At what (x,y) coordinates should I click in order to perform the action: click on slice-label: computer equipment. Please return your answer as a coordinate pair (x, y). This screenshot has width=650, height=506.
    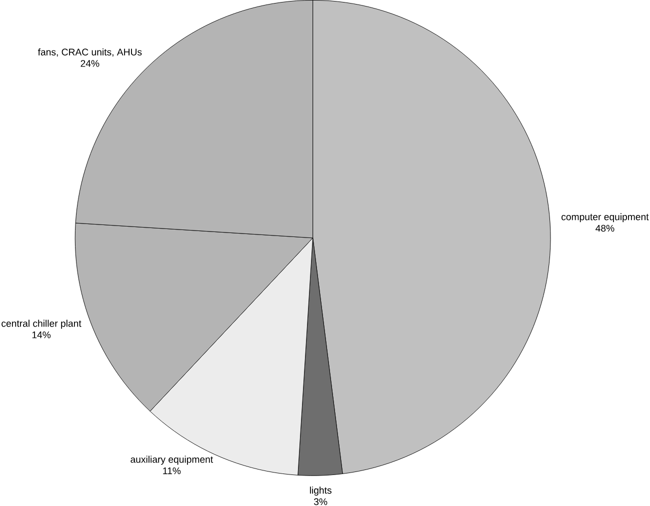
    Looking at the image, I should click on (605, 217).